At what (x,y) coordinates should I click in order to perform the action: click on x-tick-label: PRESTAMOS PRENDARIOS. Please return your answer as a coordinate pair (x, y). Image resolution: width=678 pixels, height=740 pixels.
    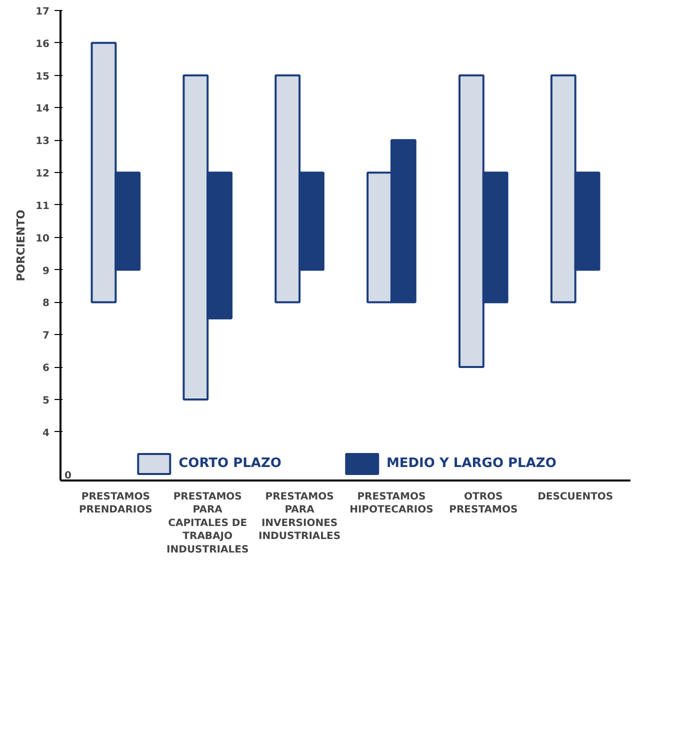
    Looking at the image, I should click on (115, 504).